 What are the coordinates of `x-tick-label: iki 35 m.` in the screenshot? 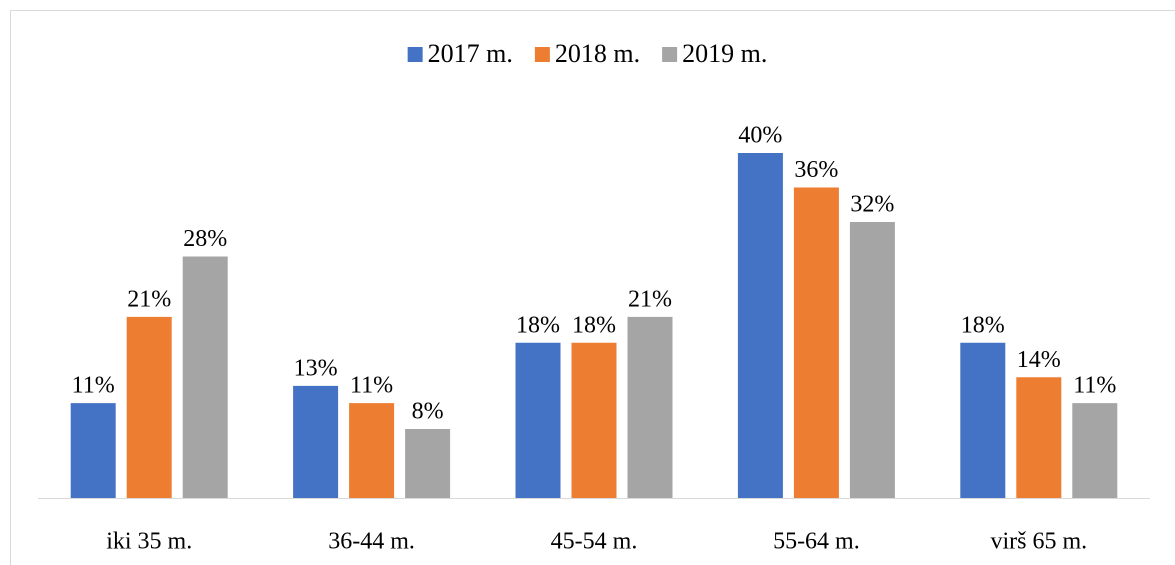 It's located at (149, 542).